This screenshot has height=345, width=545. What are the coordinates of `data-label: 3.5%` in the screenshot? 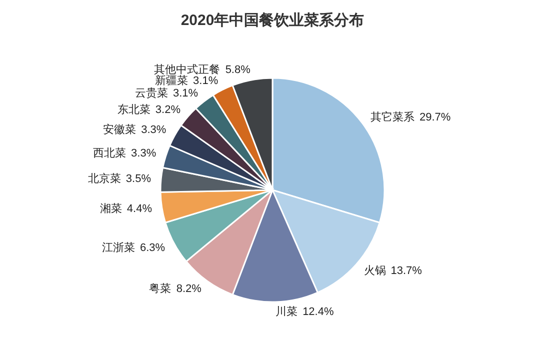 It's located at (139, 178).